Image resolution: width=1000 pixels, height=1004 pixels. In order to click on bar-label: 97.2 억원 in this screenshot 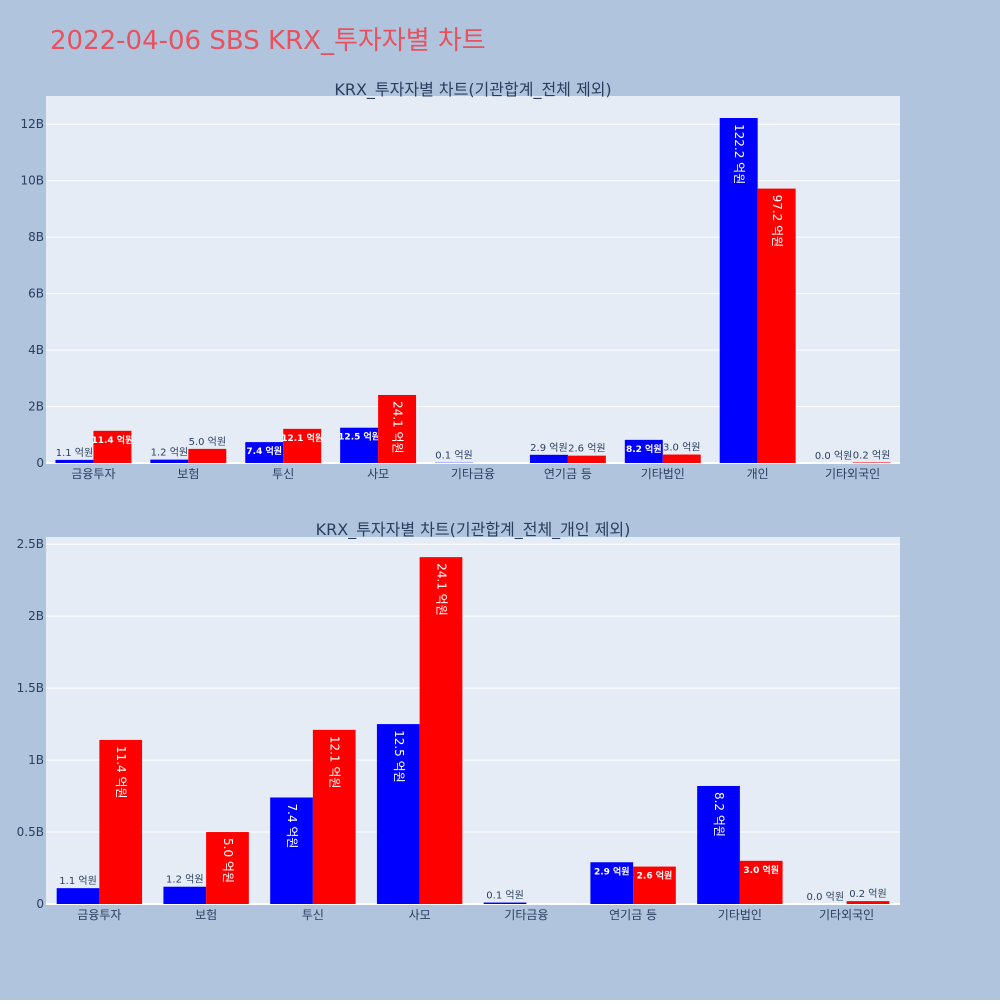, I will do `click(777, 221)`.